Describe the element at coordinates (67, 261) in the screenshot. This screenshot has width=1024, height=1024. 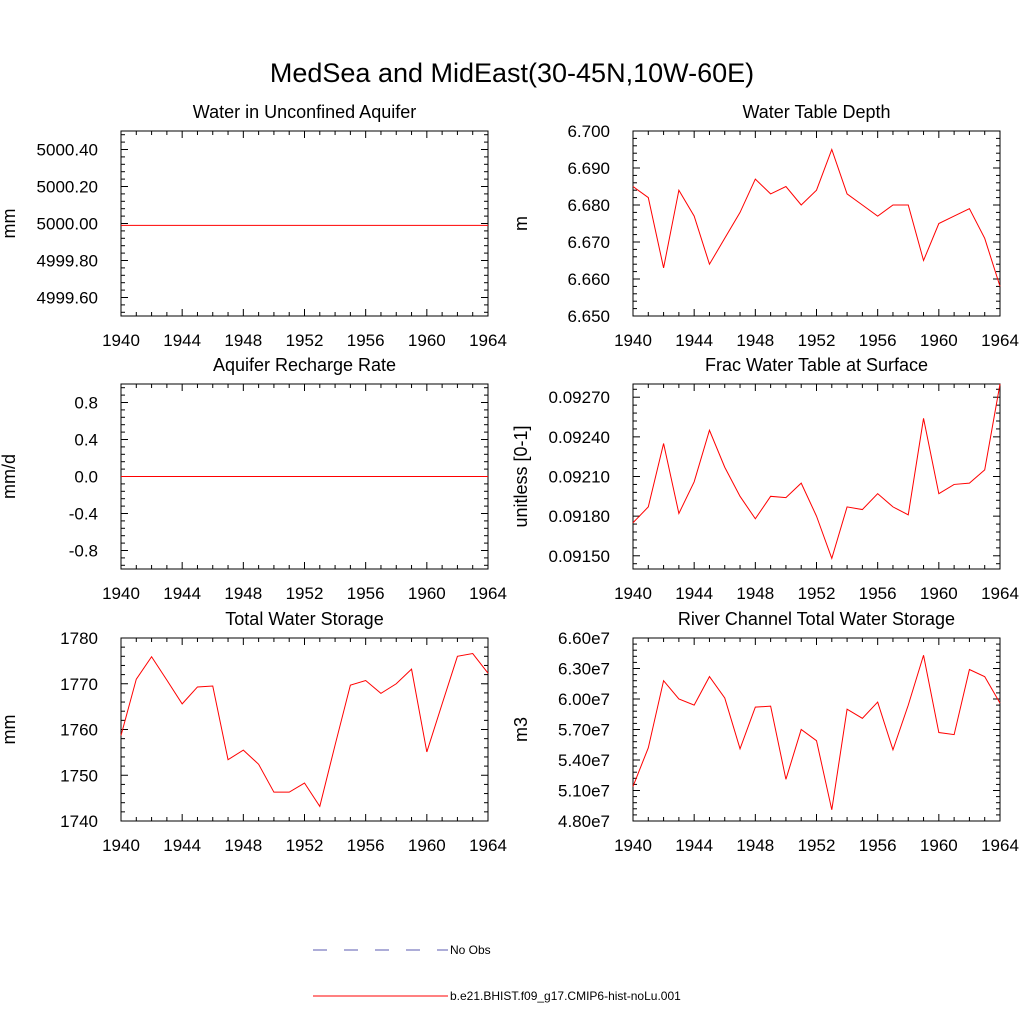
I see `y-tick-label: 4999.80` at that location.